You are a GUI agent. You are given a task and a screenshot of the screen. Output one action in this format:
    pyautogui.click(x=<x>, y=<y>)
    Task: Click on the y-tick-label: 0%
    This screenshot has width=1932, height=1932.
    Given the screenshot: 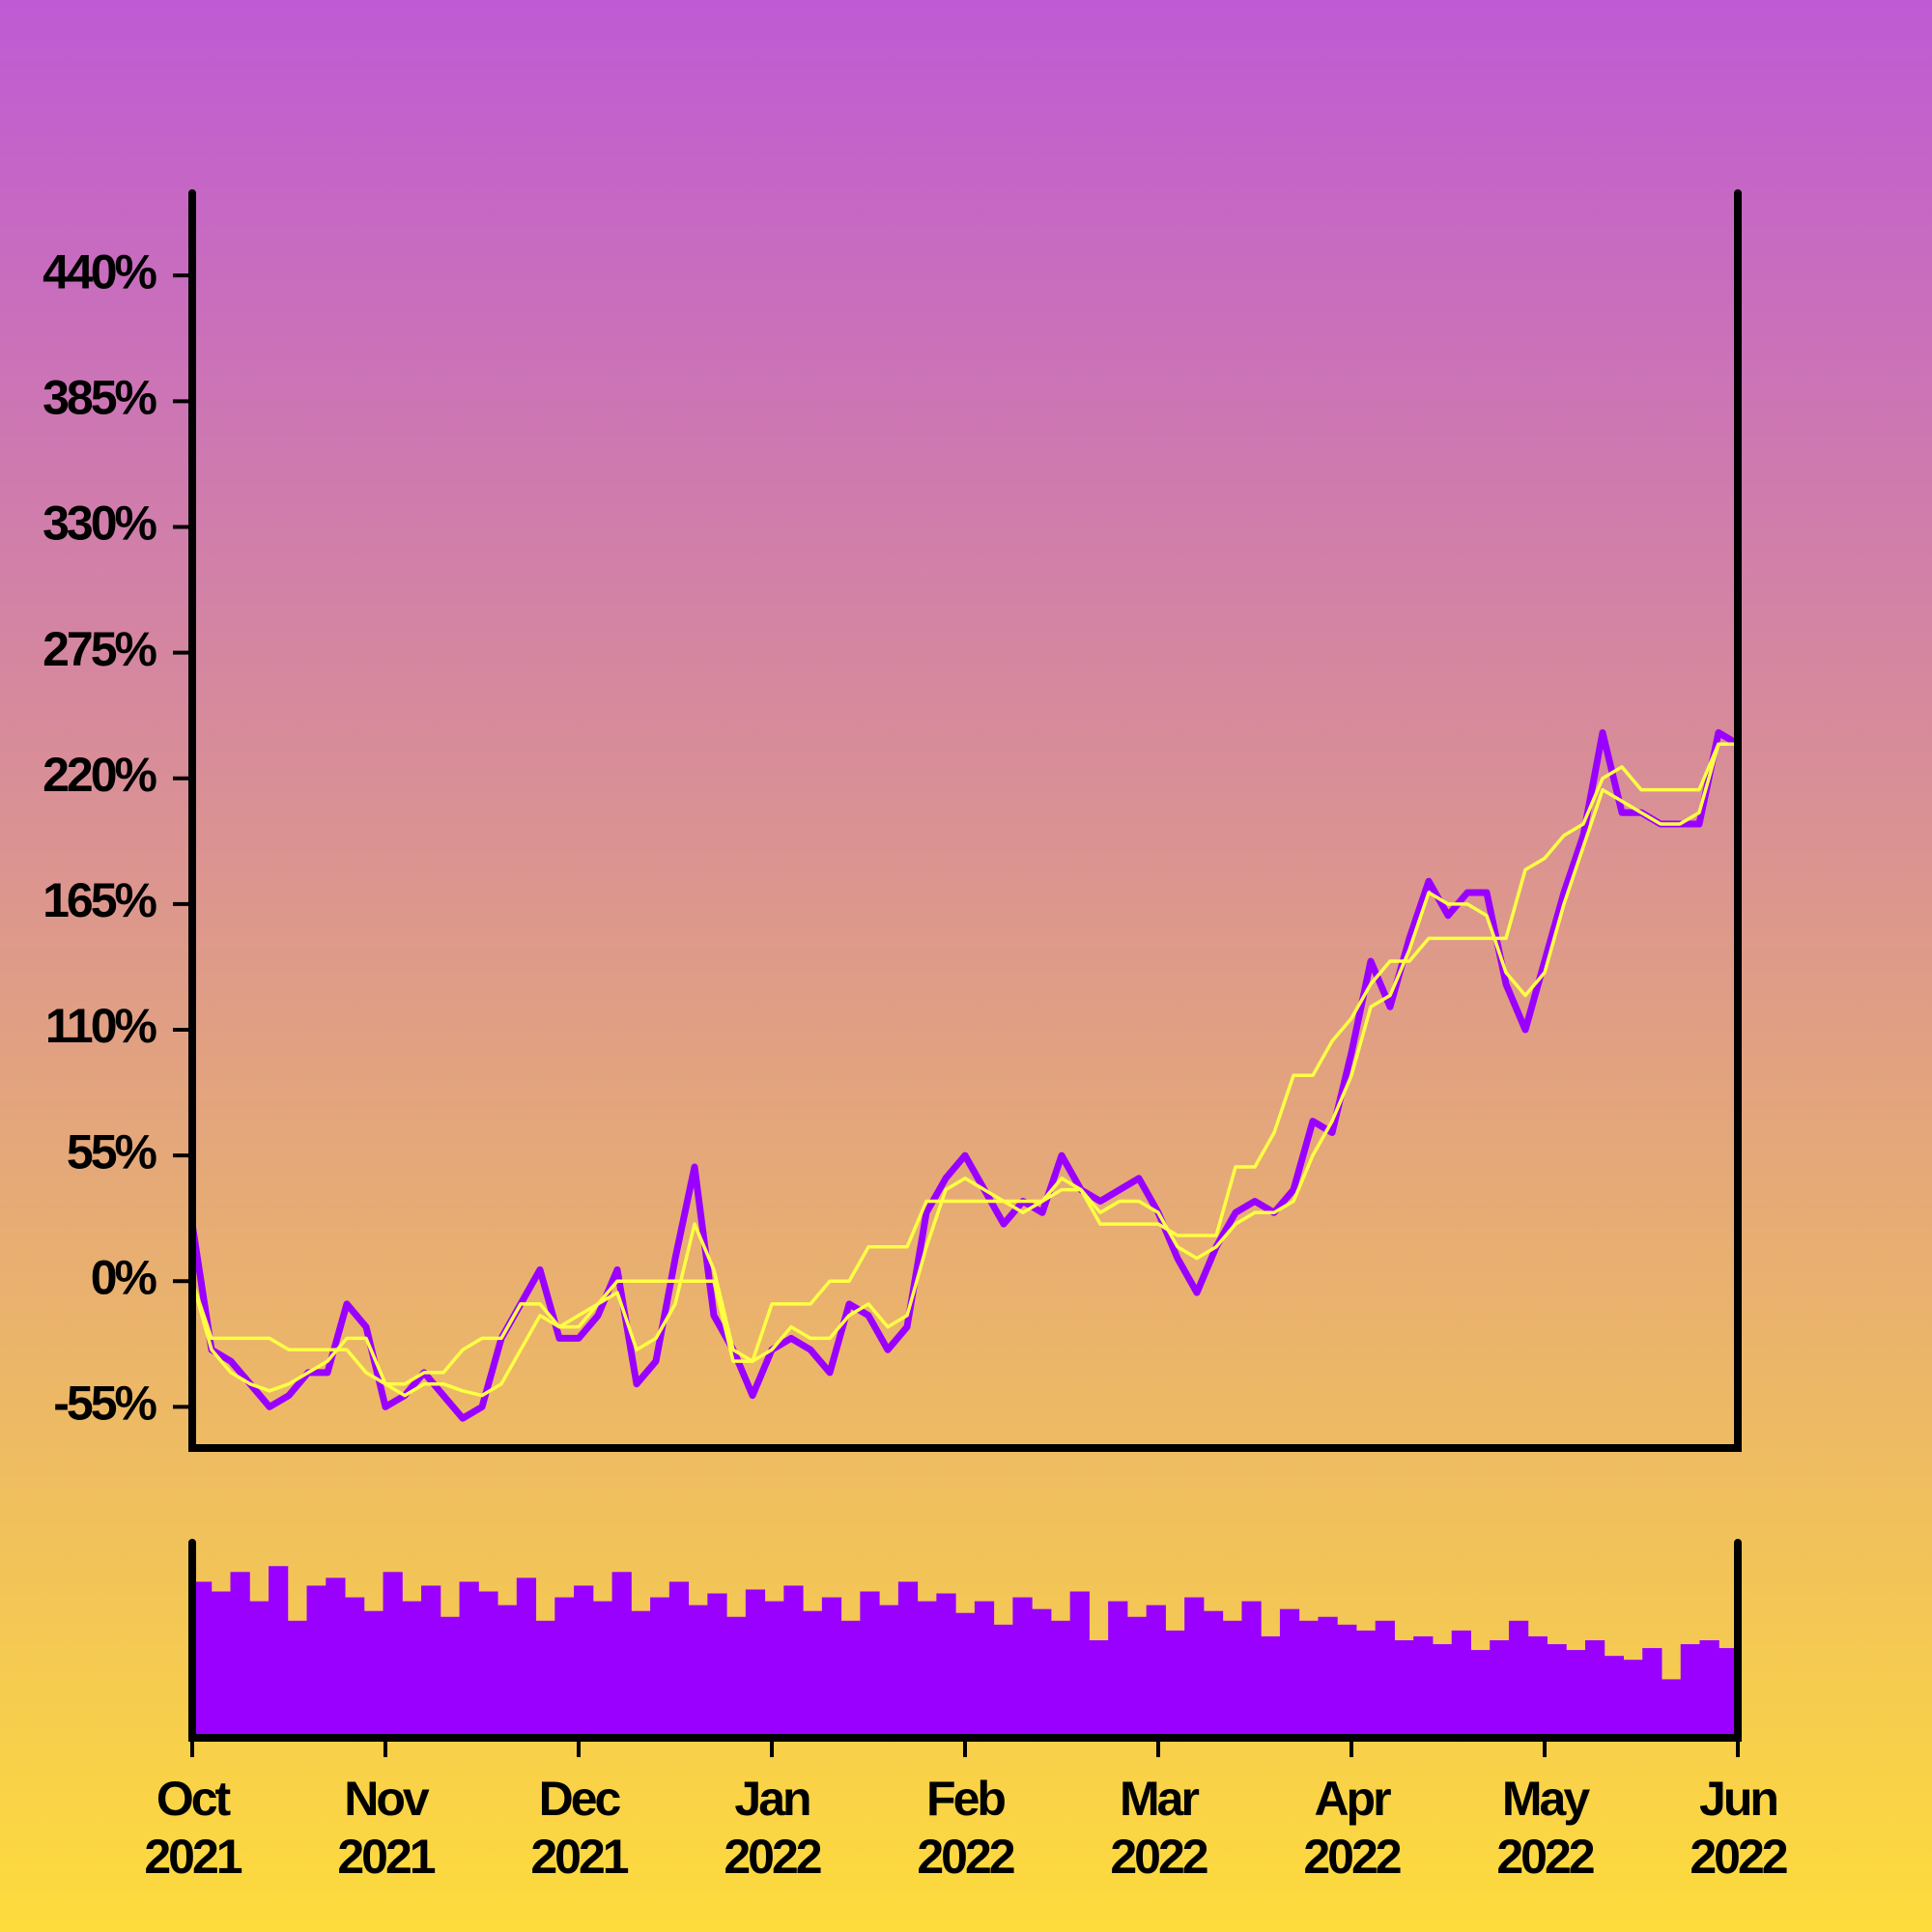 What is the action you would take?
    pyautogui.click(x=124, y=1277)
    